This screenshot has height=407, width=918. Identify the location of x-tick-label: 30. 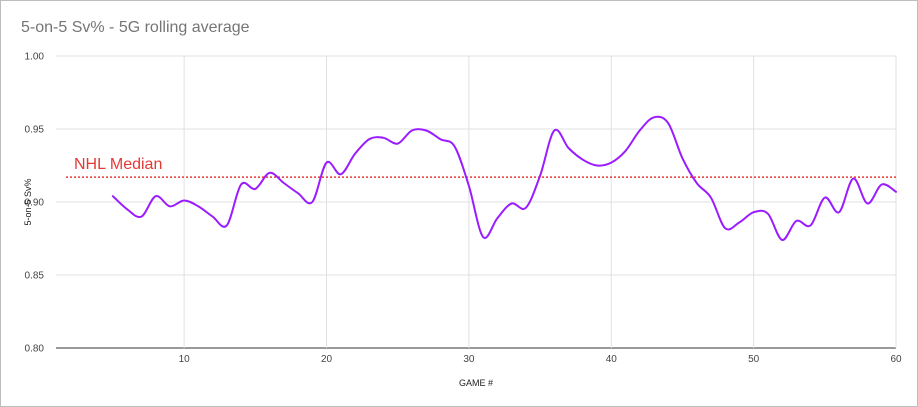
(469, 359).